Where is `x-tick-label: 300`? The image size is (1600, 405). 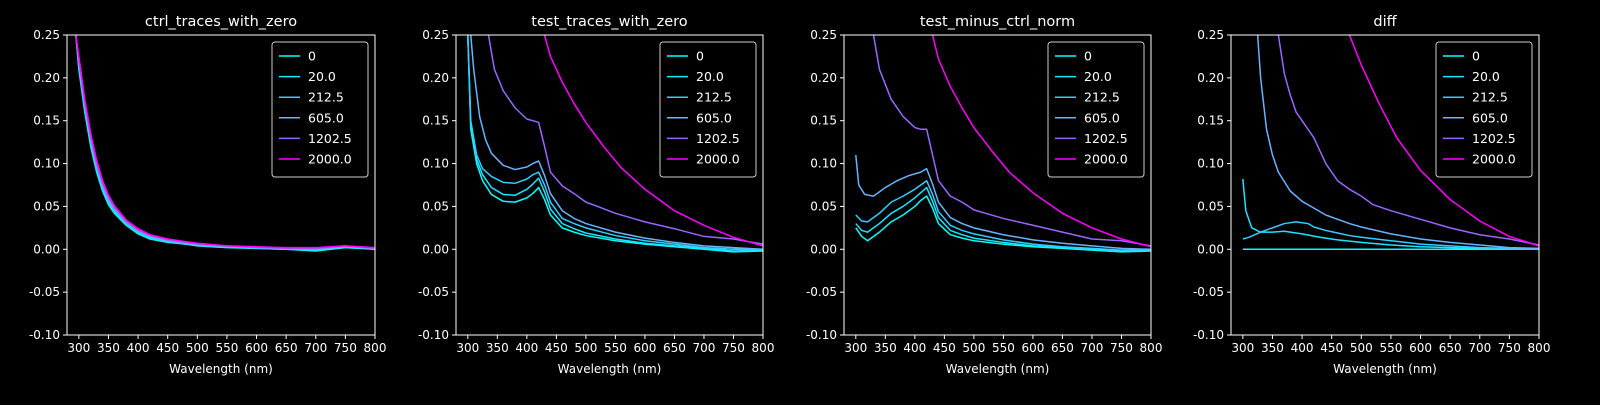 x-tick-label: 300 is located at coordinates (1242, 348).